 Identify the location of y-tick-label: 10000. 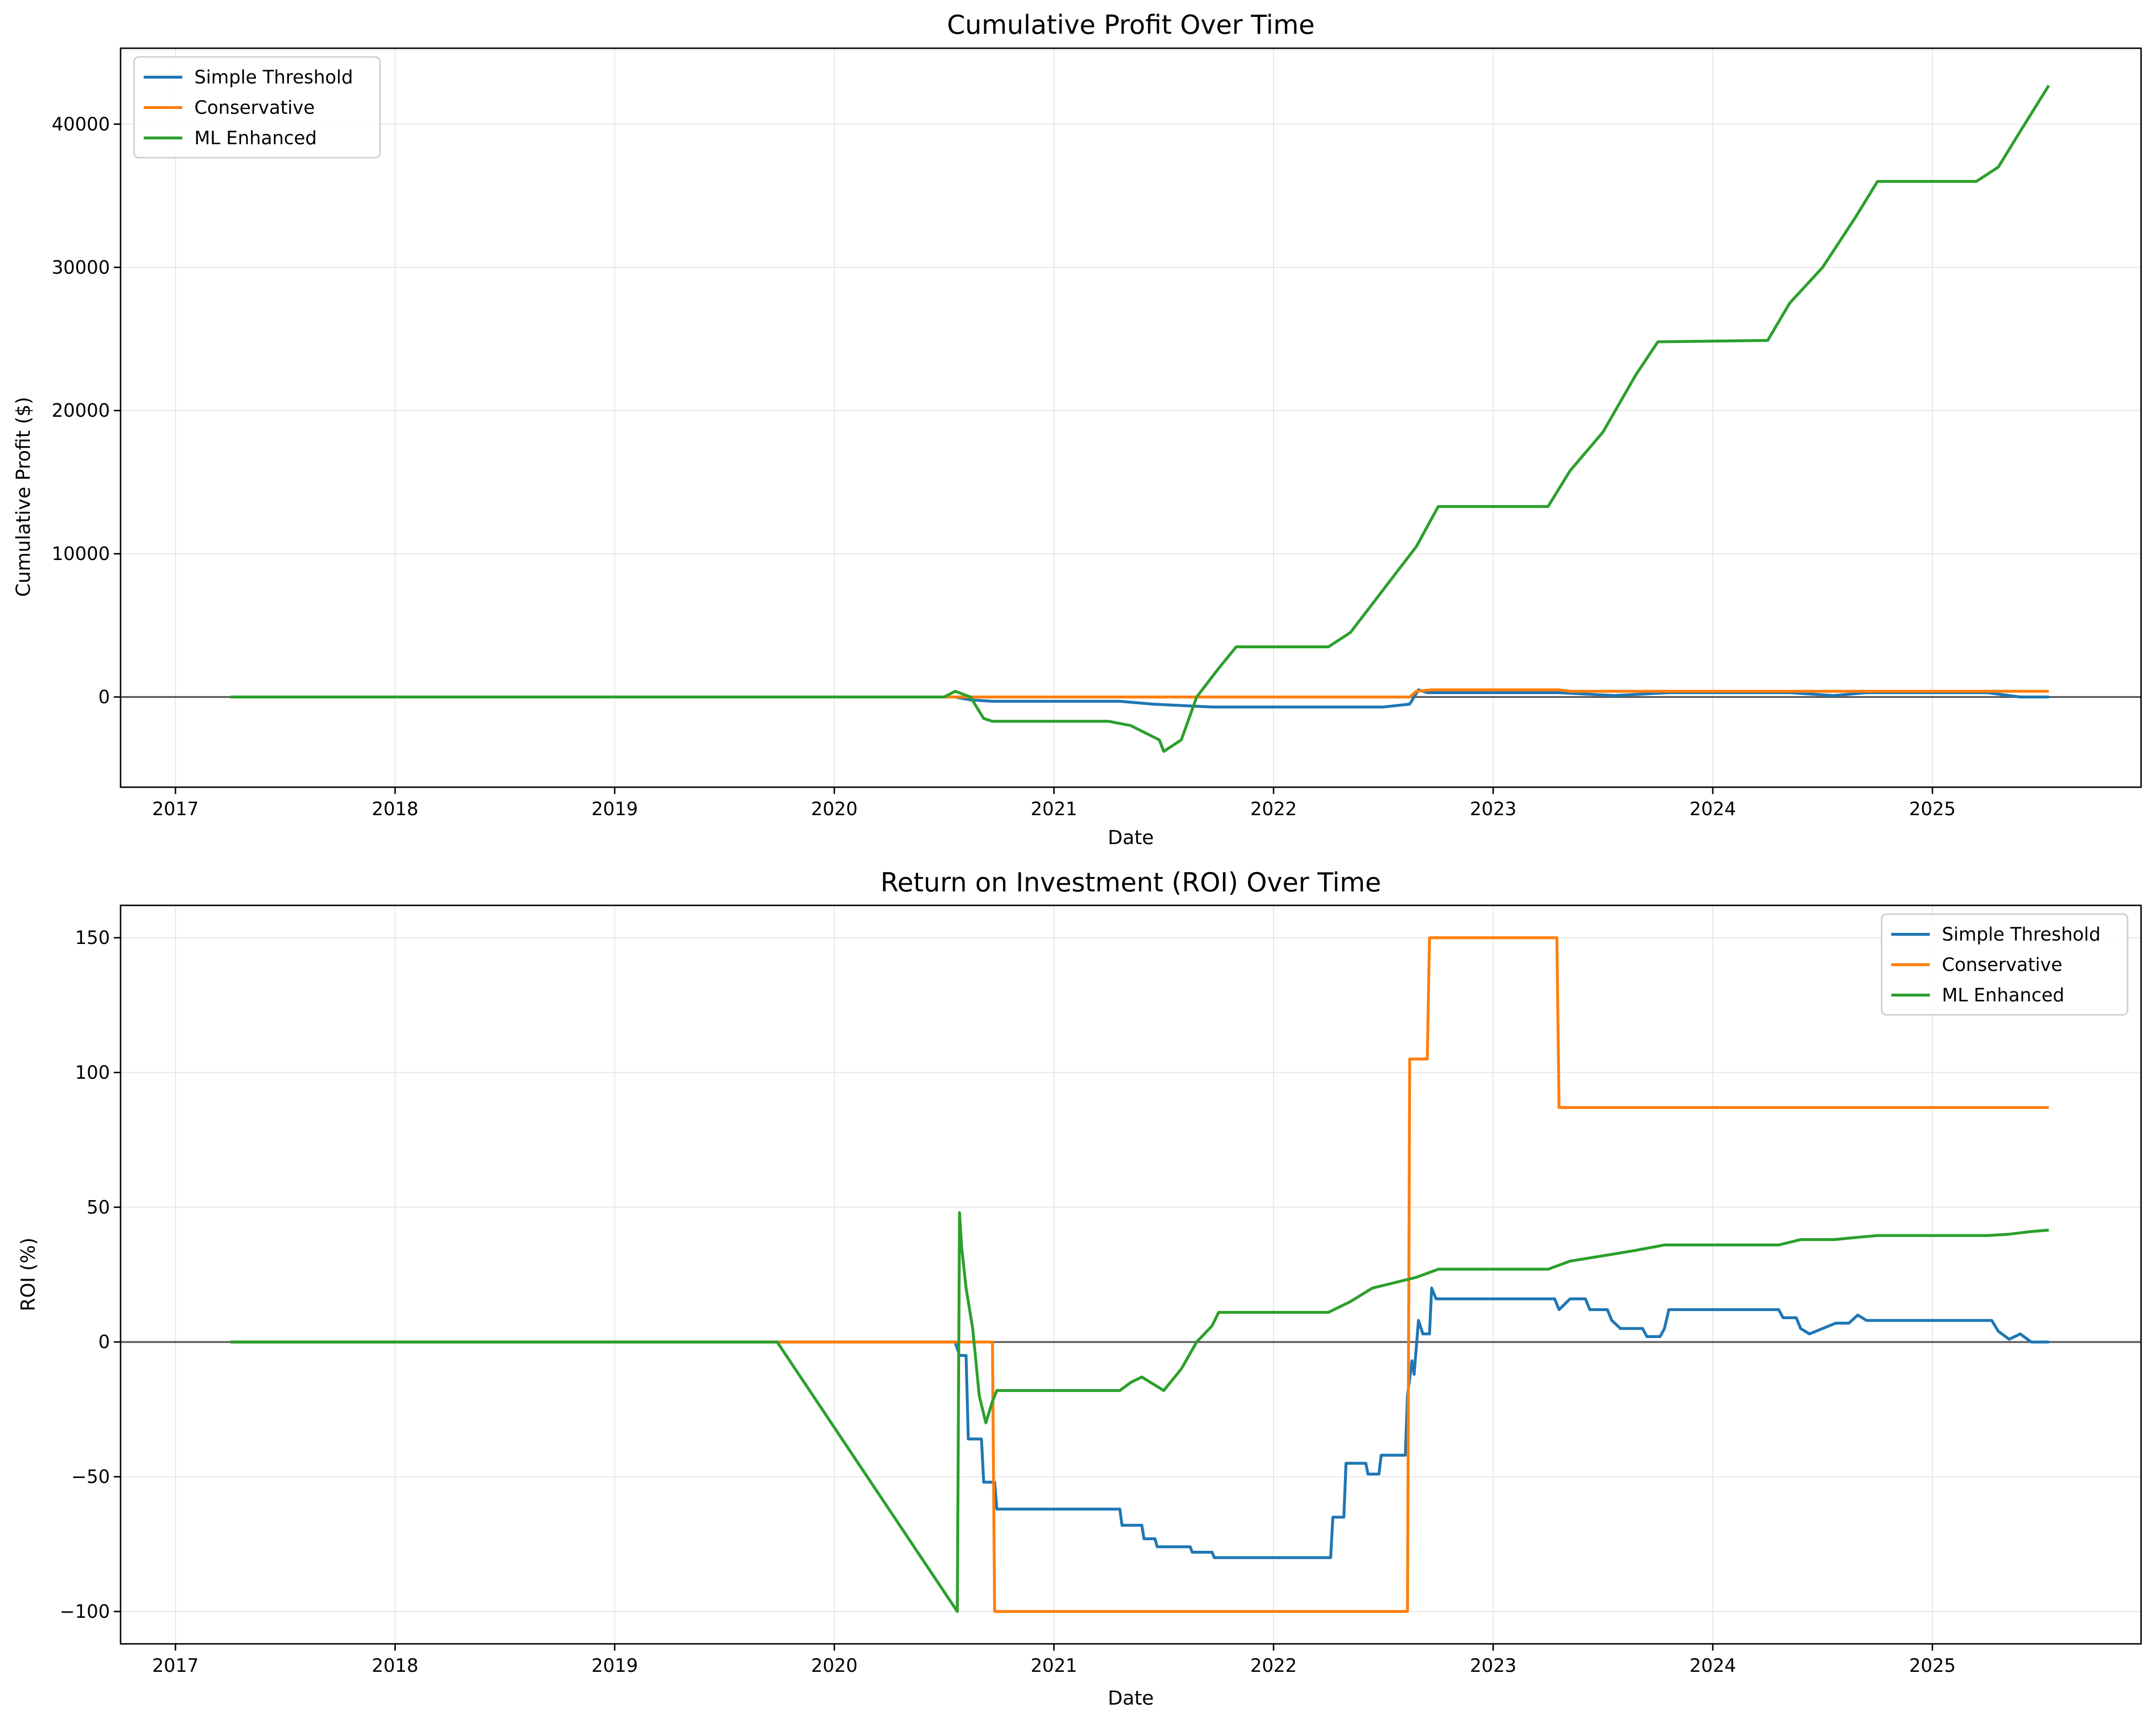
(81, 553).